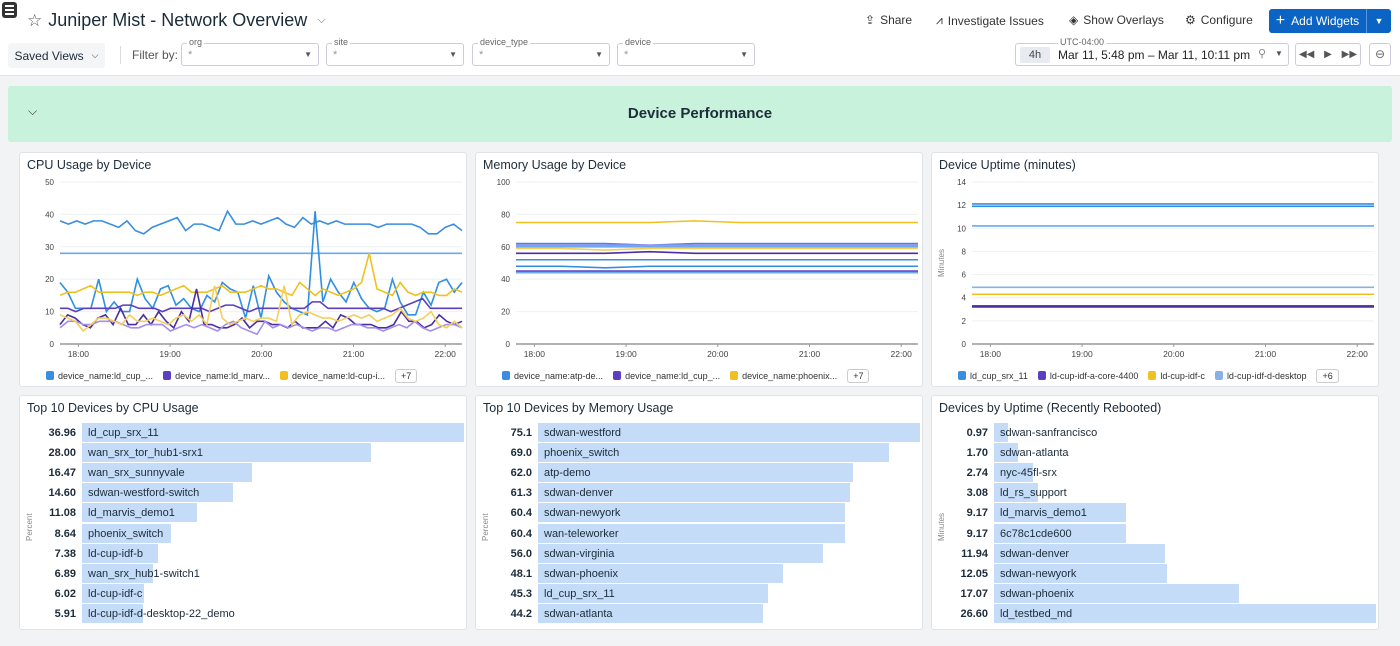 This screenshot has height=646, width=1400. I want to click on configure-button: ⚙ Configure, so click(1219, 20).